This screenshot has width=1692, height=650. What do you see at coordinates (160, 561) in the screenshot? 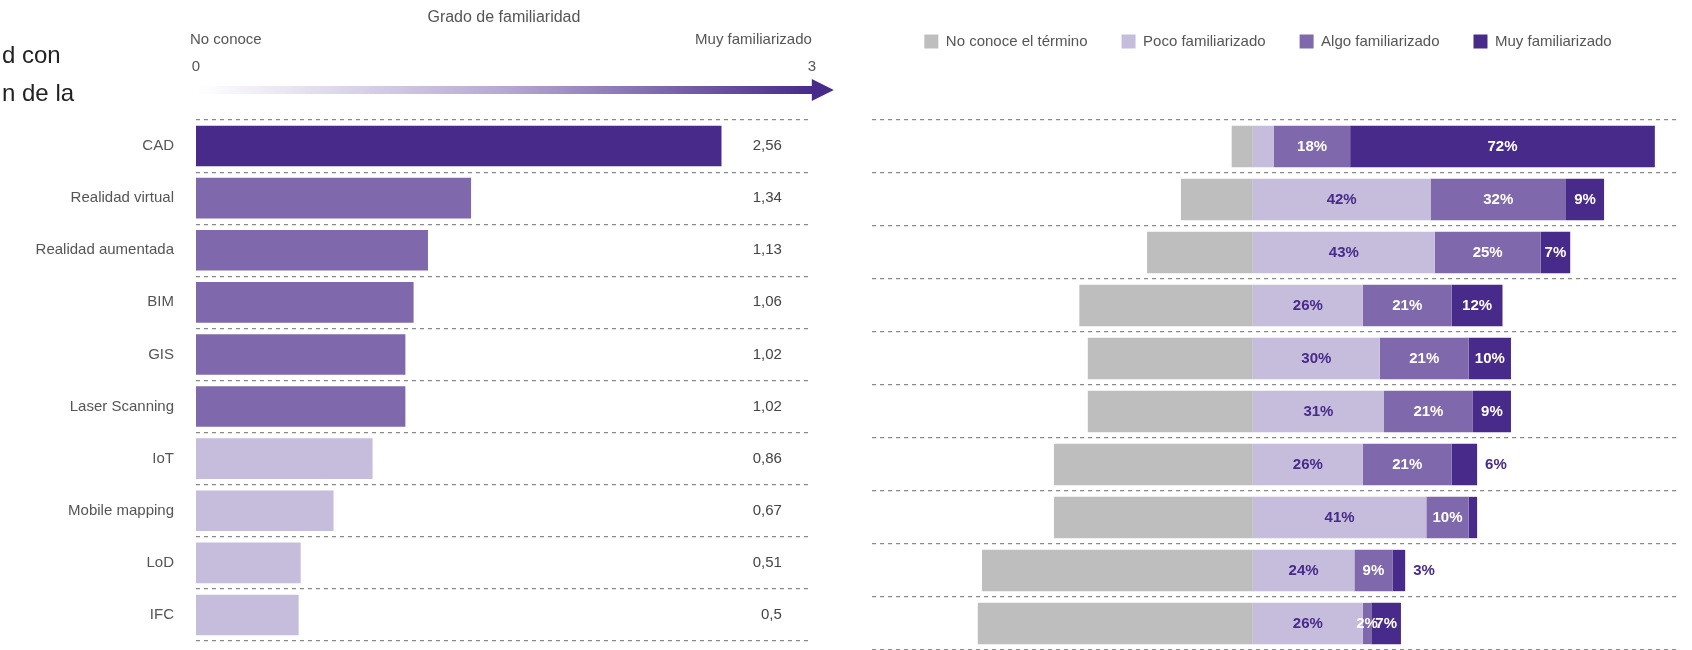
I see `y-tick-label: LoD` at bounding box center [160, 561].